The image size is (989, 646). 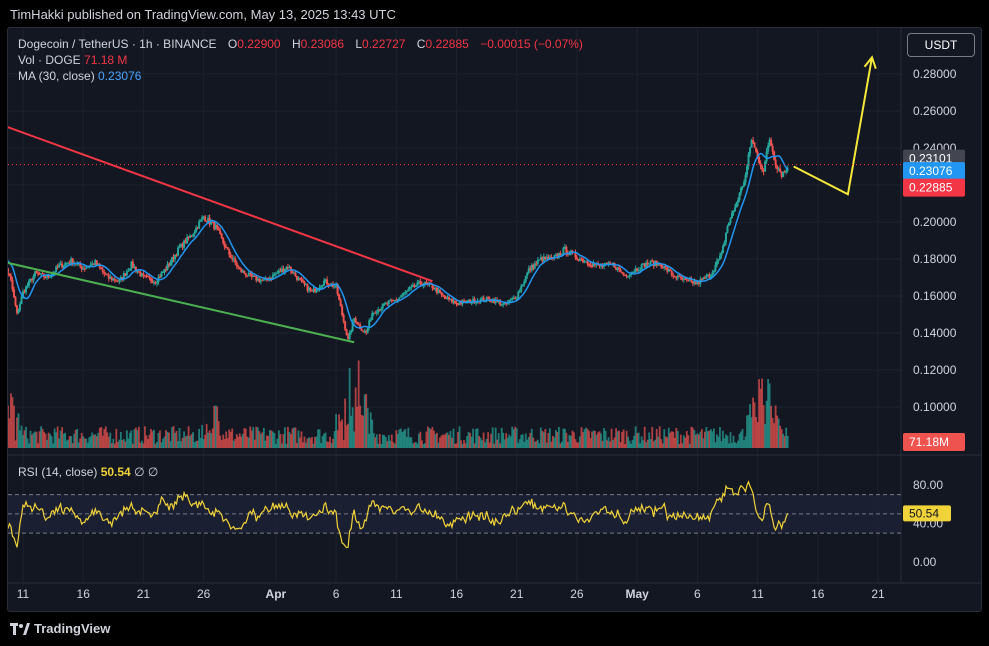 I want to click on ma-label: MA (30, close), so click(x=56, y=76).